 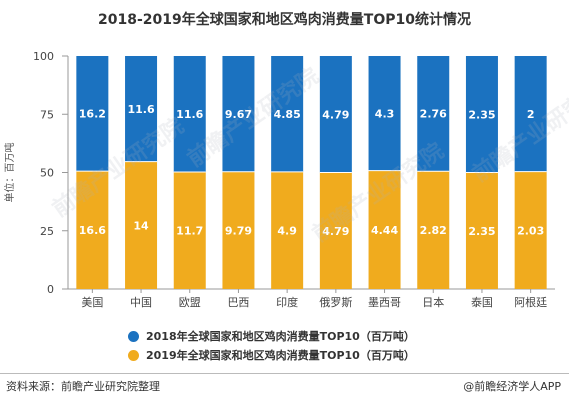 What do you see at coordinates (335, 302) in the screenshot?
I see `x-tick-label: 俄罗斯` at bounding box center [335, 302].